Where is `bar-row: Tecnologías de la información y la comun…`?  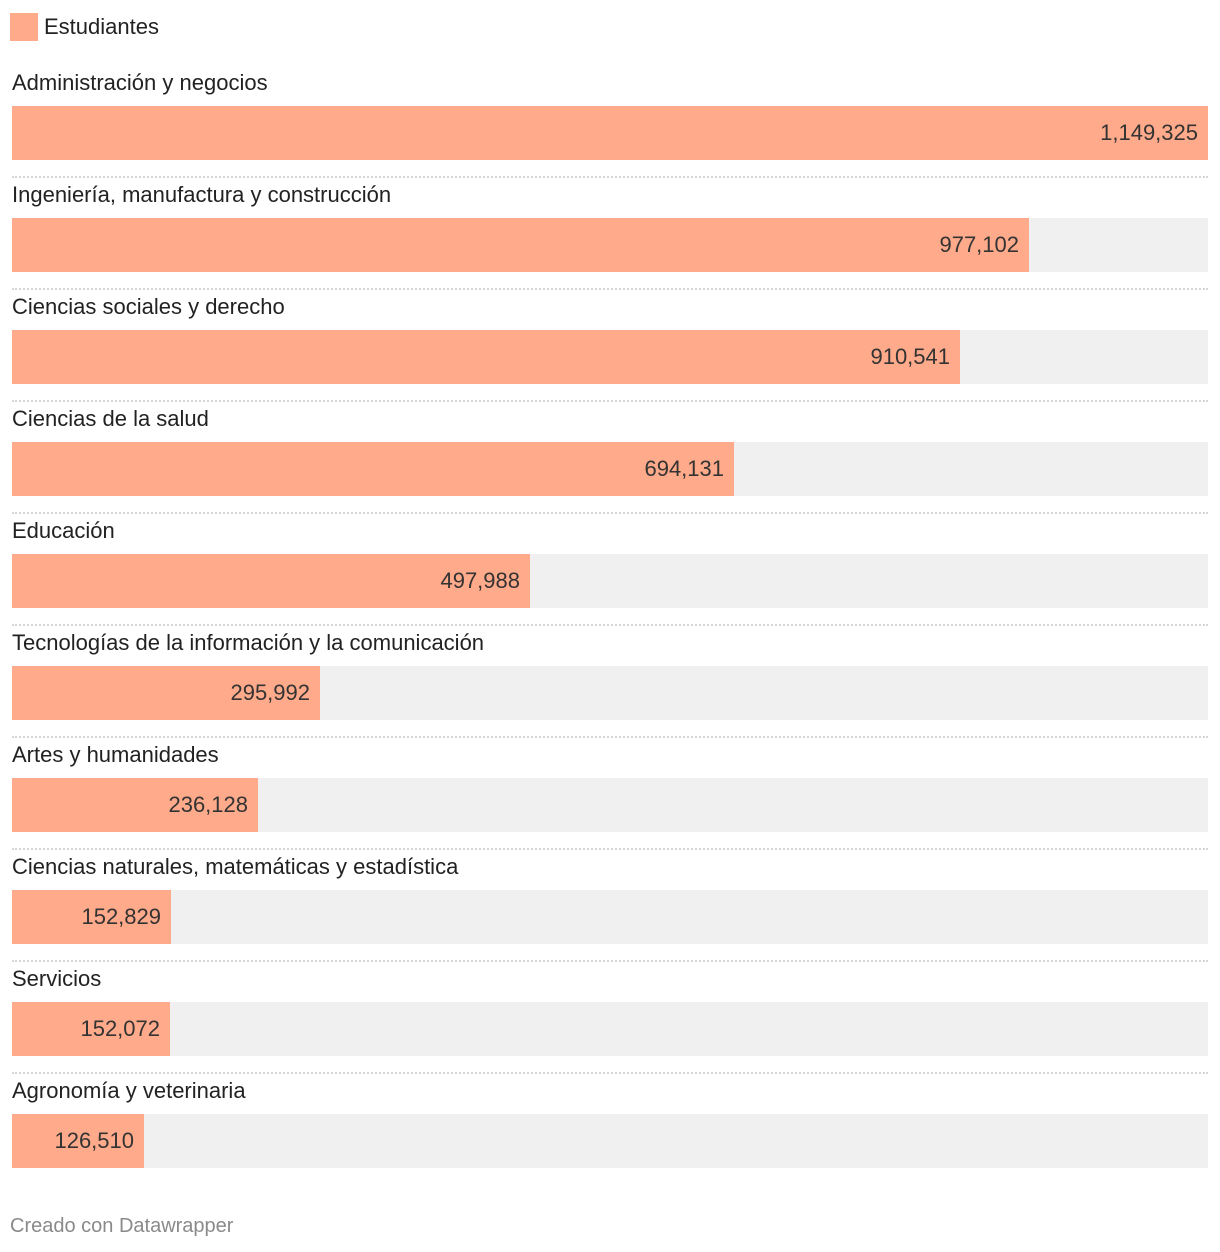 bar-row: Tecnologías de la información y la comun… is located at coordinates (610, 682).